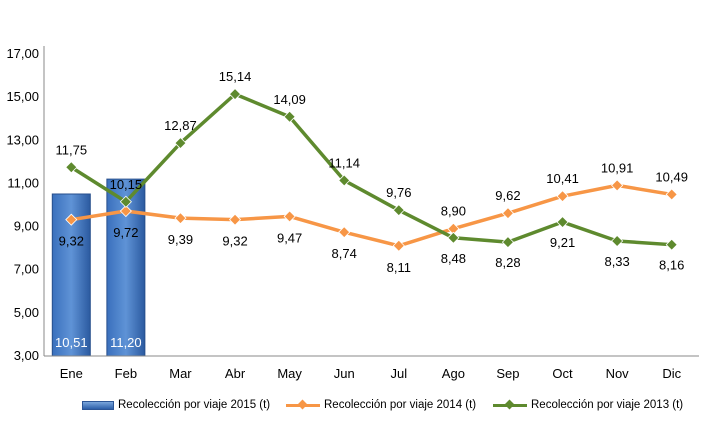 The image size is (713, 427). What do you see at coordinates (453, 211) in the screenshot?
I see `data-label-2014: 8,90` at bounding box center [453, 211].